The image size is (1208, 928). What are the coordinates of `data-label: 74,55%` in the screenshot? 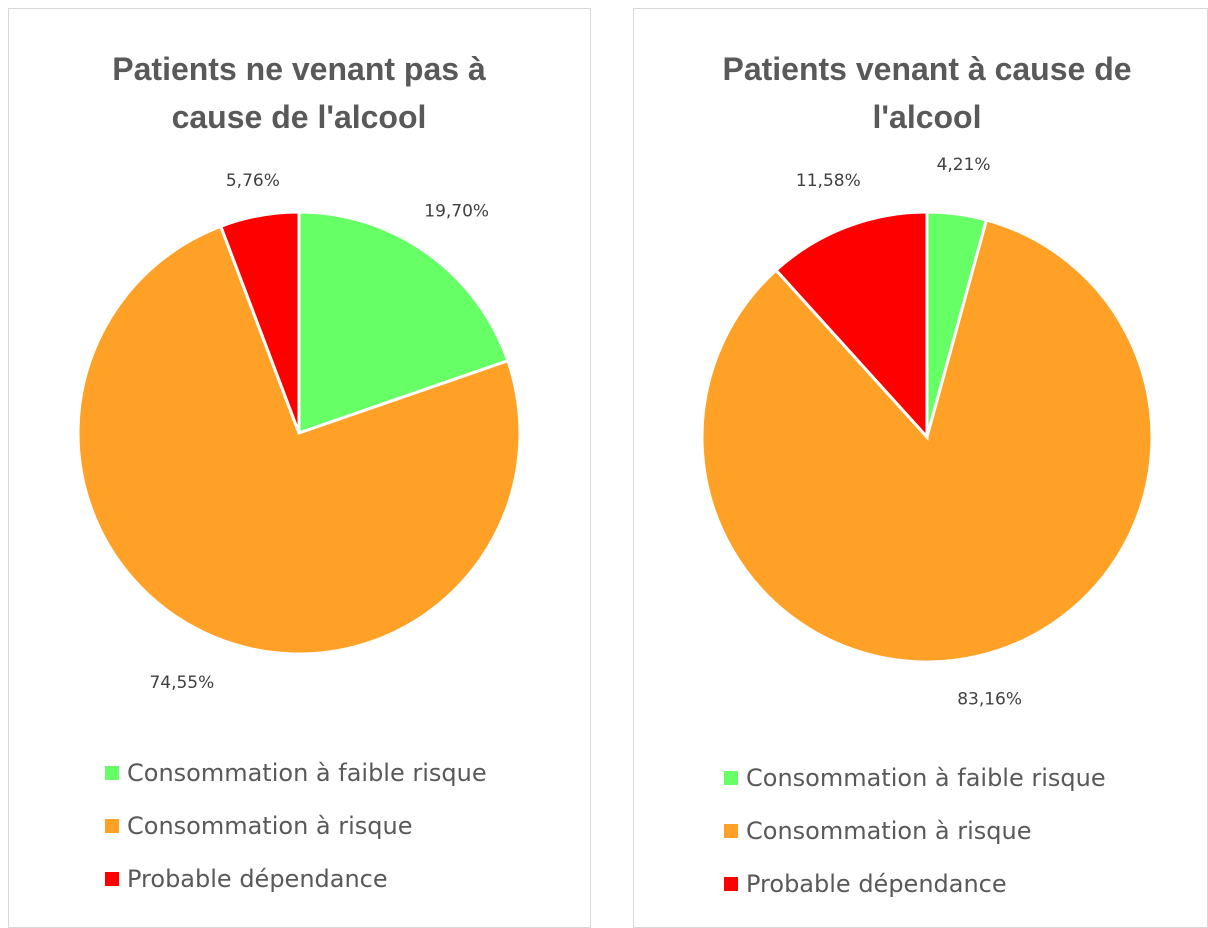 It's located at (181, 683).